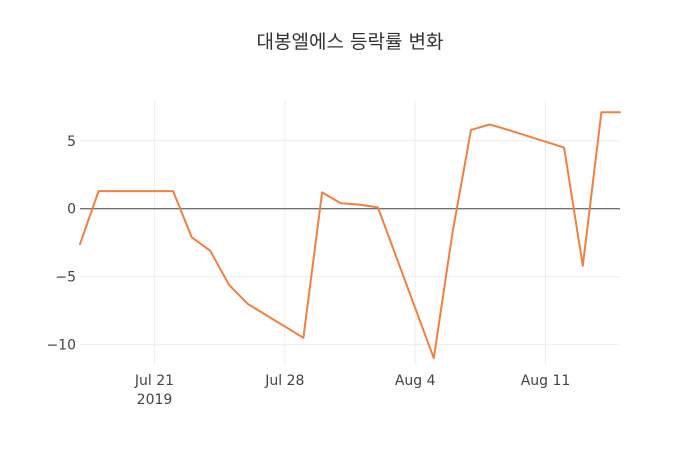 This screenshot has width=700, height=450. Describe the element at coordinates (65, 278) in the screenshot. I see `y-tick-label: −5` at that location.